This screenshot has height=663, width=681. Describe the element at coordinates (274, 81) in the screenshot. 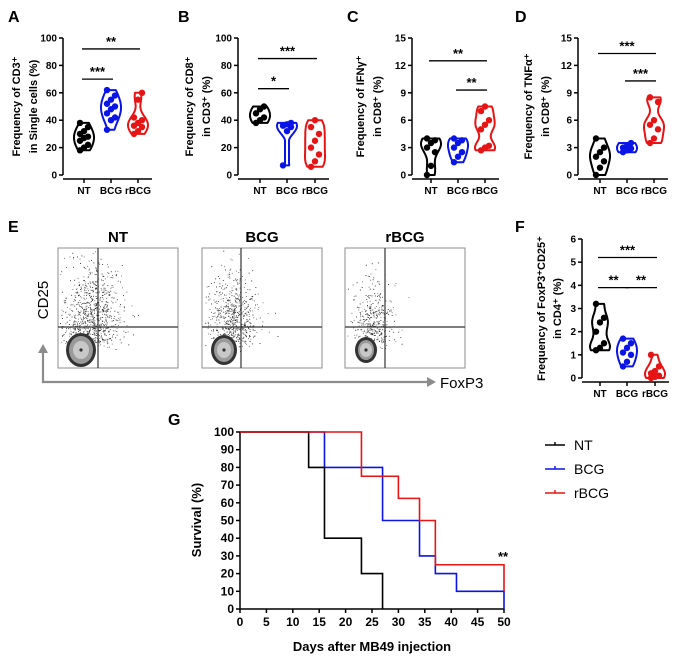

I see `significance-label: *` at that location.